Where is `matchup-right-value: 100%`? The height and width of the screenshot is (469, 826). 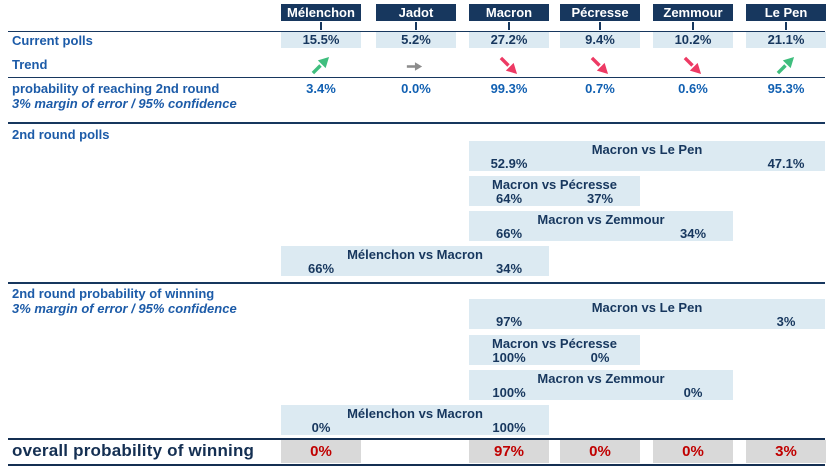
matchup-right-value: 100% is located at coordinates (509, 427).